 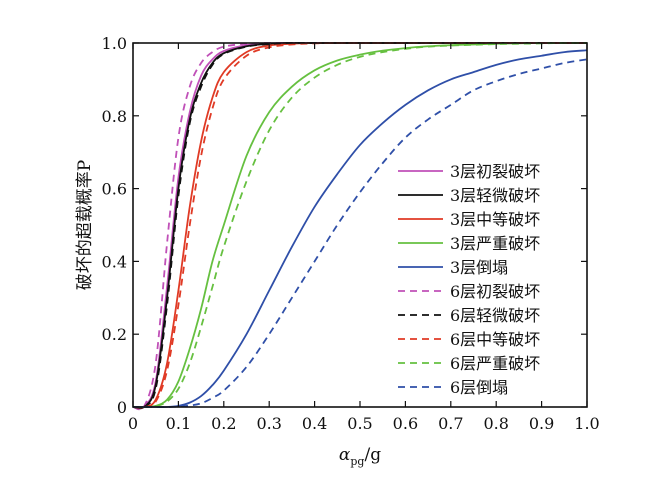 What do you see at coordinates (345, 455) in the screenshot?
I see `x-axis-title-main: α` at bounding box center [345, 455].